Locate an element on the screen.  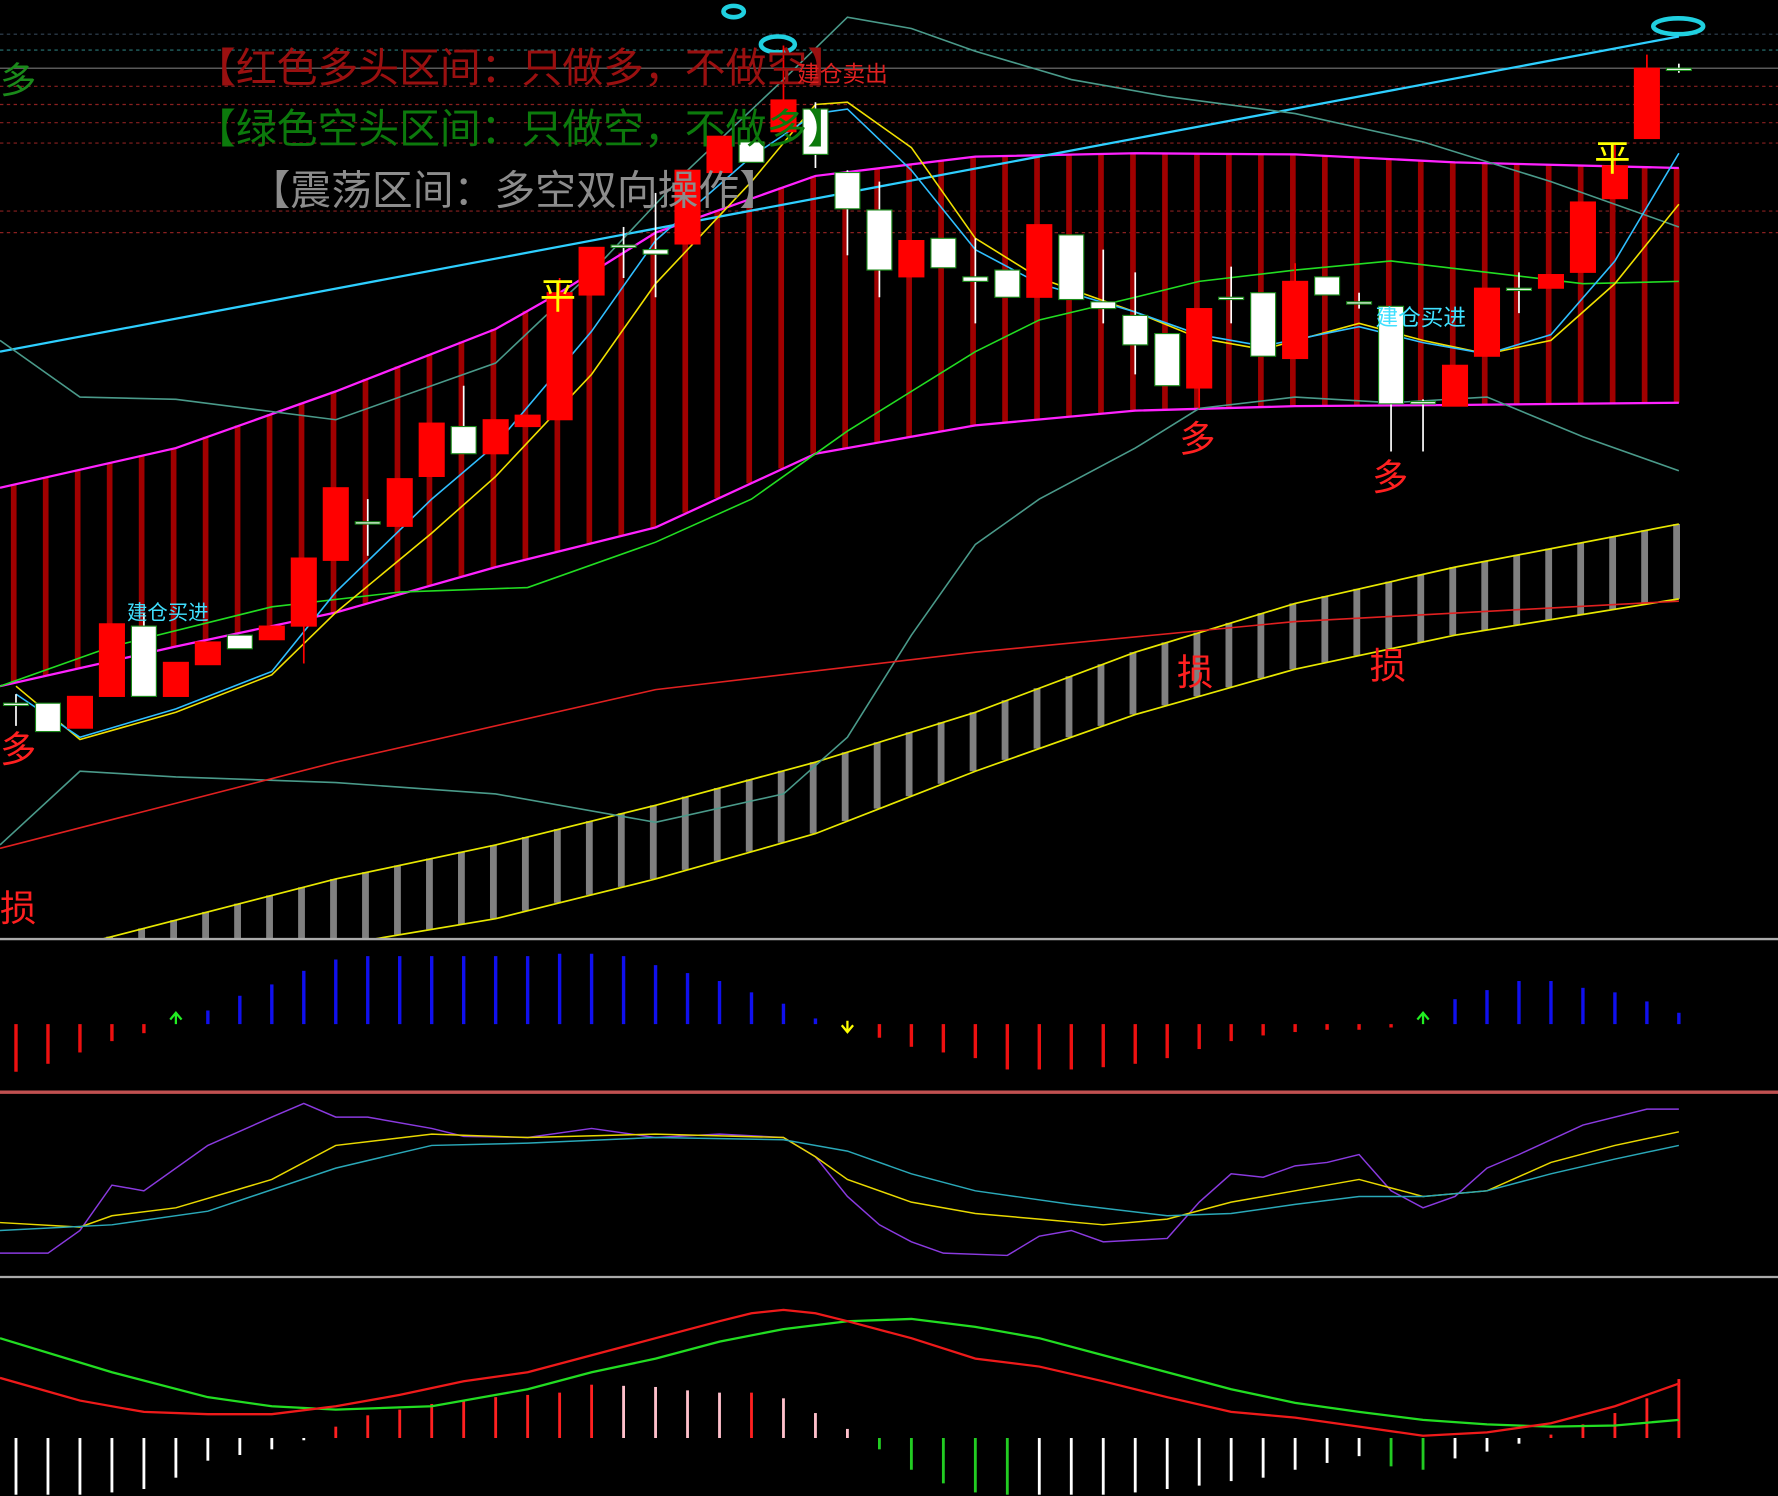
annotation: 【绿色空头区间：只做空，不做多】 is located at coordinates (521, 129).